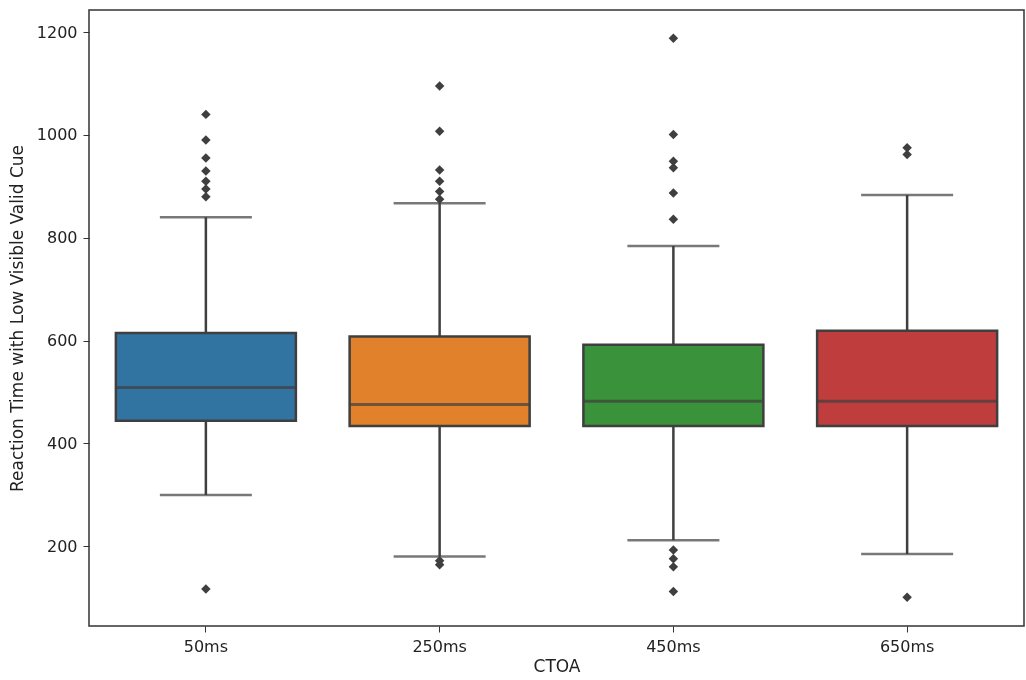 The height and width of the screenshot is (680, 1026). What do you see at coordinates (57, 32) in the screenshot?
I see `y-tick-label: 1200` at bounding box center [57, 32].